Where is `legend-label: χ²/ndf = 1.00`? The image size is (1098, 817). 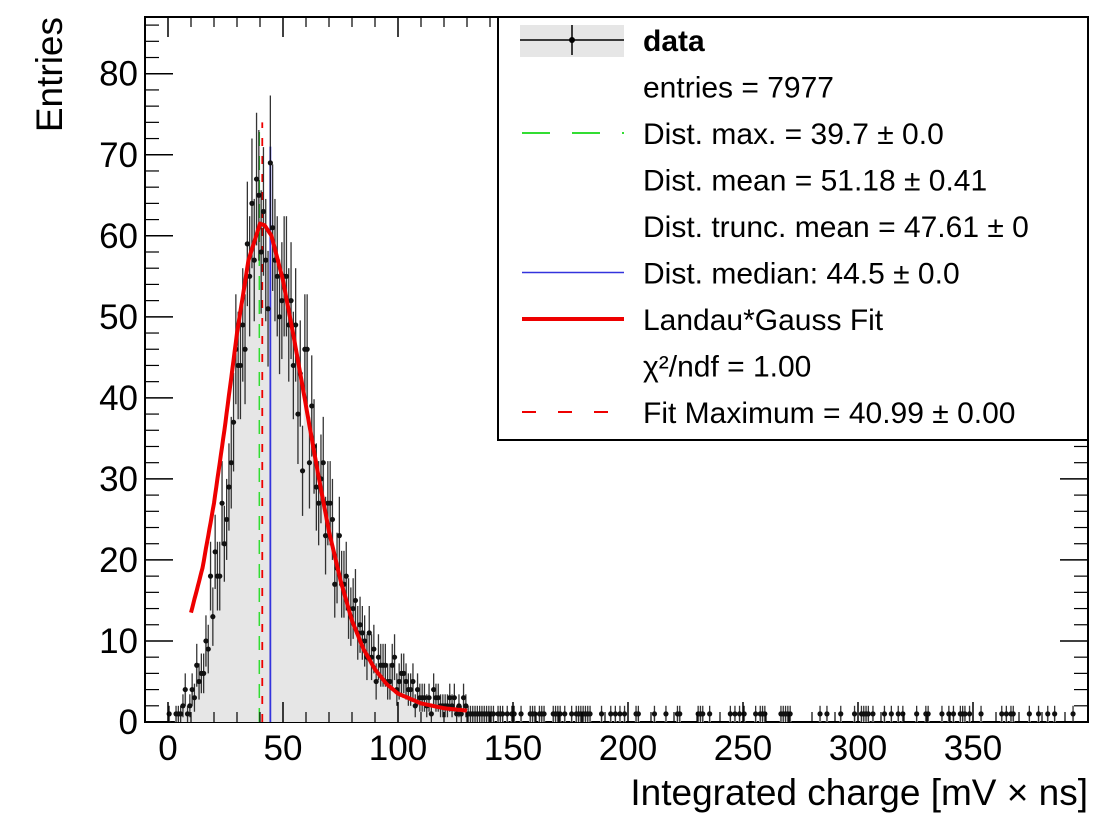
legend-label: χ²/ndf = 1.00 is located at coordinates (727, 367).